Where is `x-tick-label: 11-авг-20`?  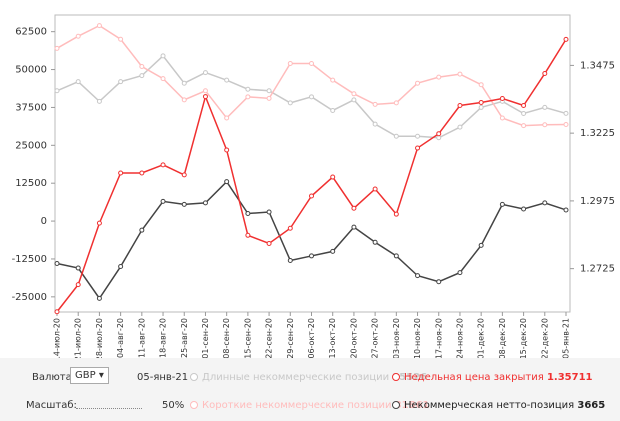
x-tick-label: 11-авг-20 is located at coordinates (141, 338).